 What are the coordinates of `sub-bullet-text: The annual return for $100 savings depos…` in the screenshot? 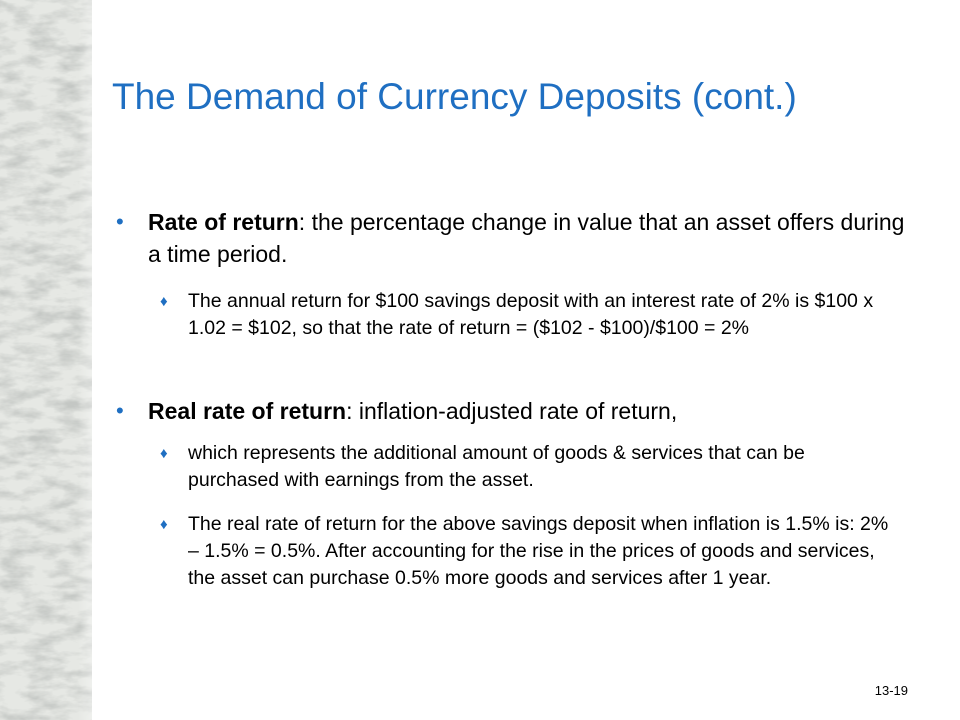 It's located at (531, 314).